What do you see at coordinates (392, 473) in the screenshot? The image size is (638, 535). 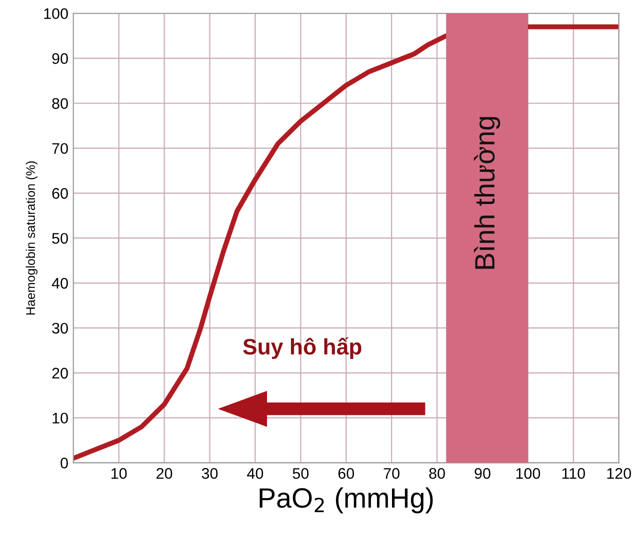 I see `x-tick-label: 70` at bounding box center [392, 473].